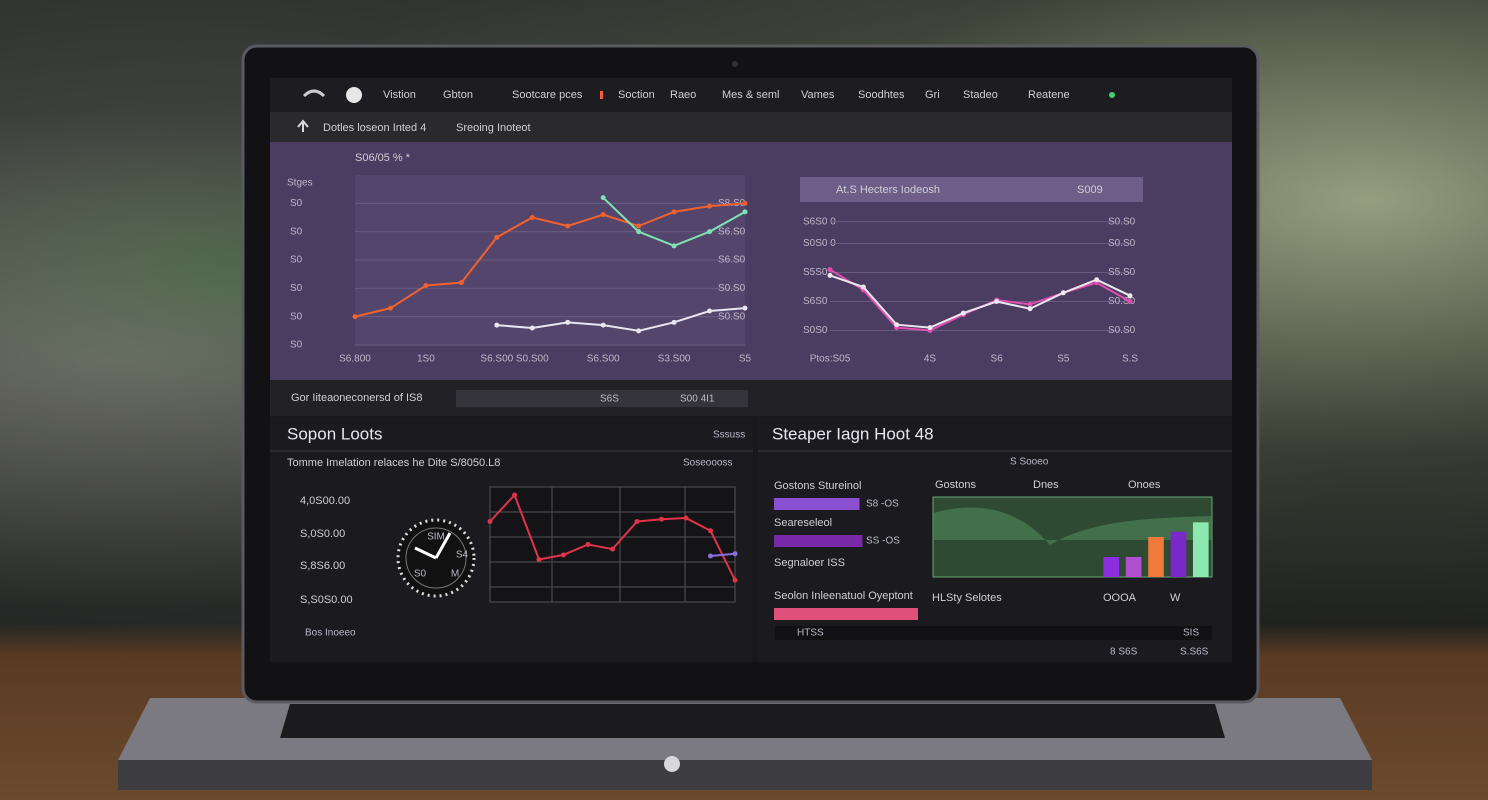  I want to click on chart-subtitle: S009, so click(1090, 190).